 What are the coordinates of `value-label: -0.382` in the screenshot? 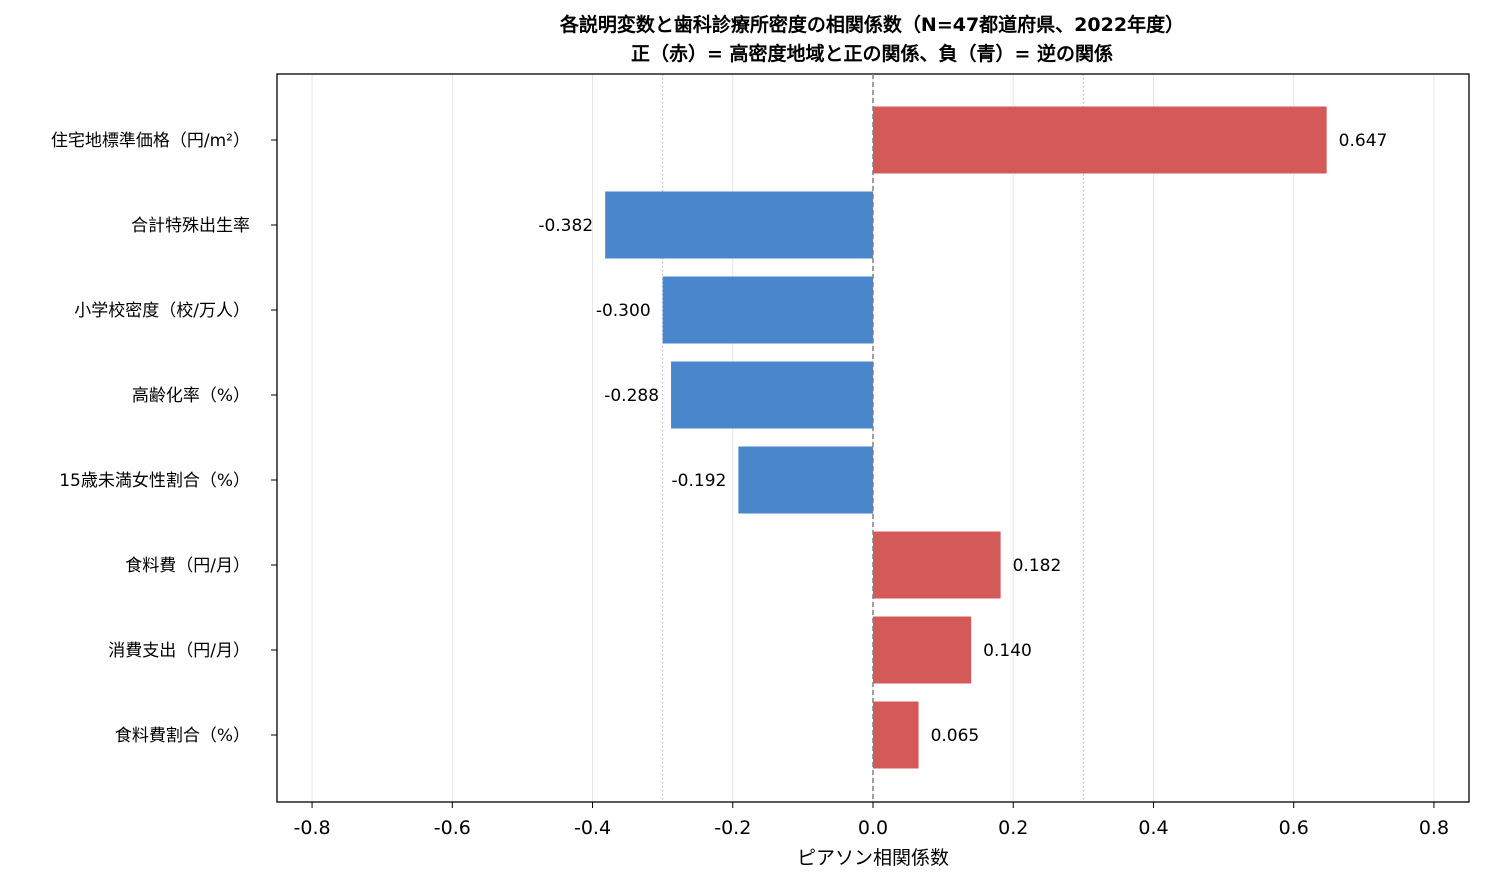 It's located at (565, 226).